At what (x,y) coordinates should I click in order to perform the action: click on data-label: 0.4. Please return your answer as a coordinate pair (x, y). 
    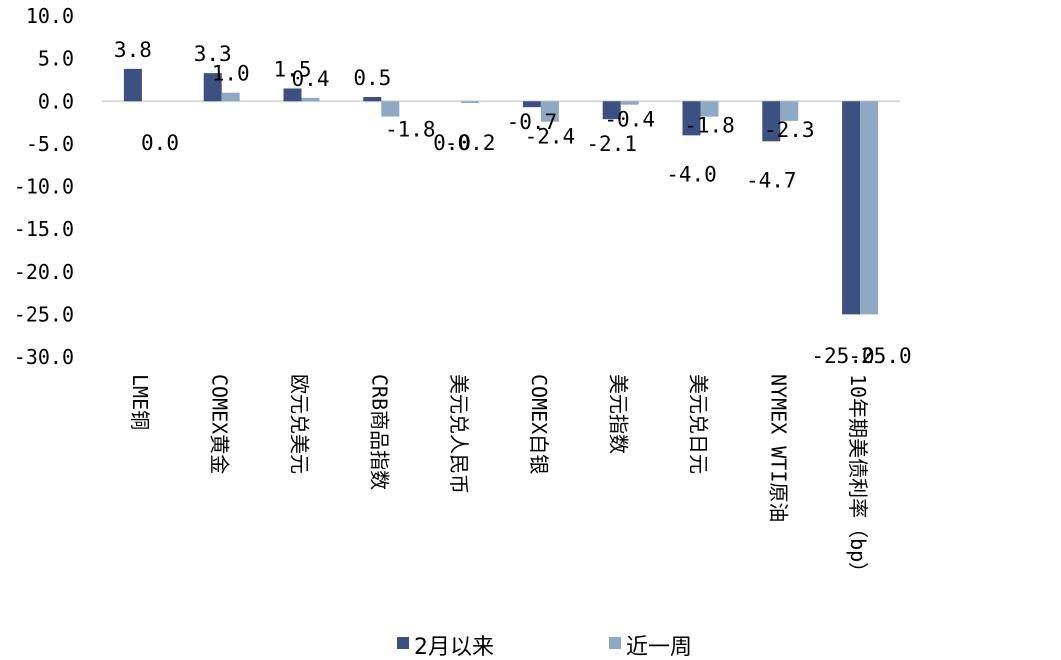
    Looking at the image, I should click on (311, 79).